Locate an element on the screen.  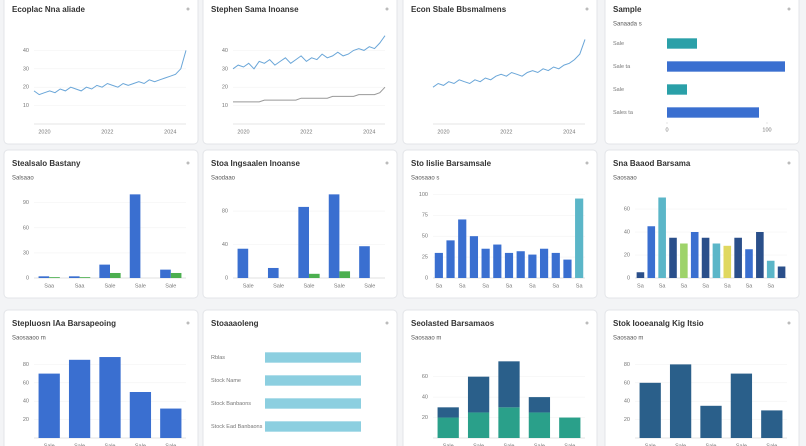
card-title: Sto Iislie Barsamsale is located at coordinates (451, 163).